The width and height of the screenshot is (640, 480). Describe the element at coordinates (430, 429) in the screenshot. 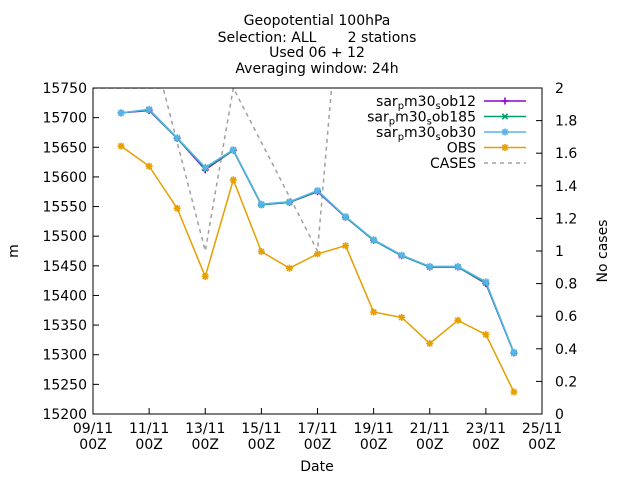

I see `x-tick-label-date: 21/11` at that location.